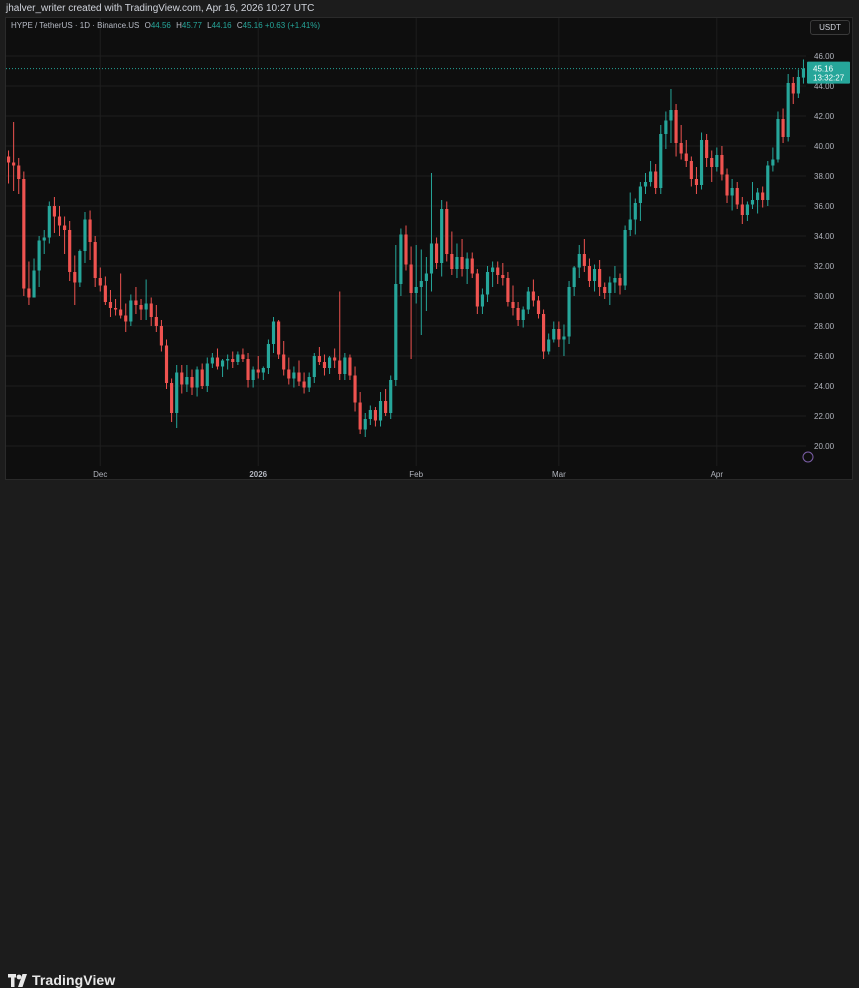 The height and width of the screenshot is (988, 859). Describe the element at coordinates (209, 25) in the screenshot. I see `low-label: L` at that location.